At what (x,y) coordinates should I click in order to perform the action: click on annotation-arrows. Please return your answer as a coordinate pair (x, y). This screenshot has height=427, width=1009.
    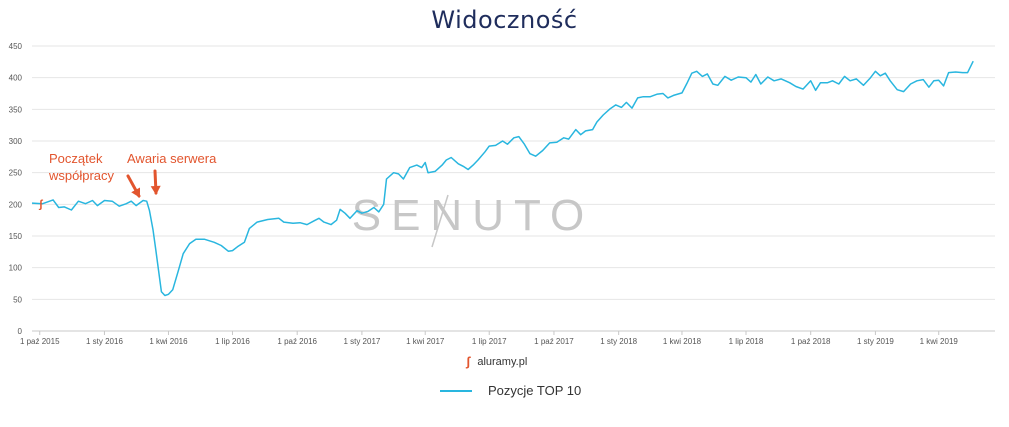
    Looking at the image, I should click on (143, 183).